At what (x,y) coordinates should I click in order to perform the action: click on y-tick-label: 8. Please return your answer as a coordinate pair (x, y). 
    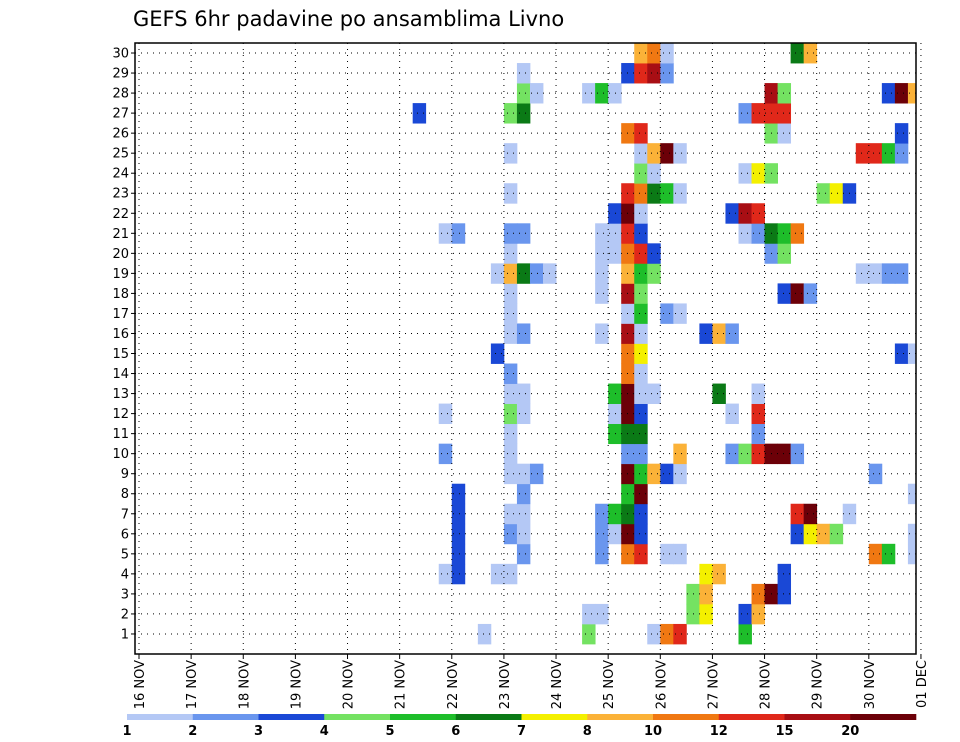
    Looking at the image, I should click on (125, 494).